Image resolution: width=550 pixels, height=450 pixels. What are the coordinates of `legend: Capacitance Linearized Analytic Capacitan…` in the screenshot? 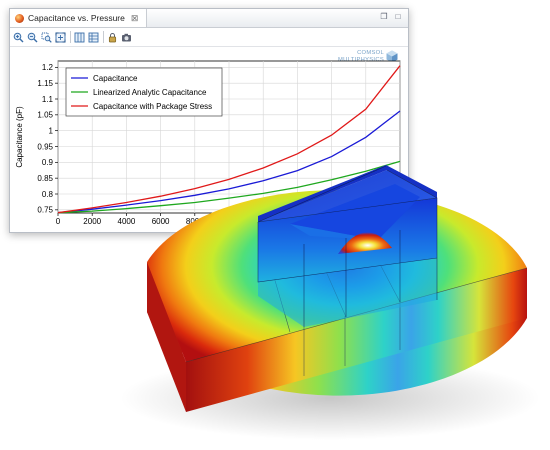 It's located at (144, 92).